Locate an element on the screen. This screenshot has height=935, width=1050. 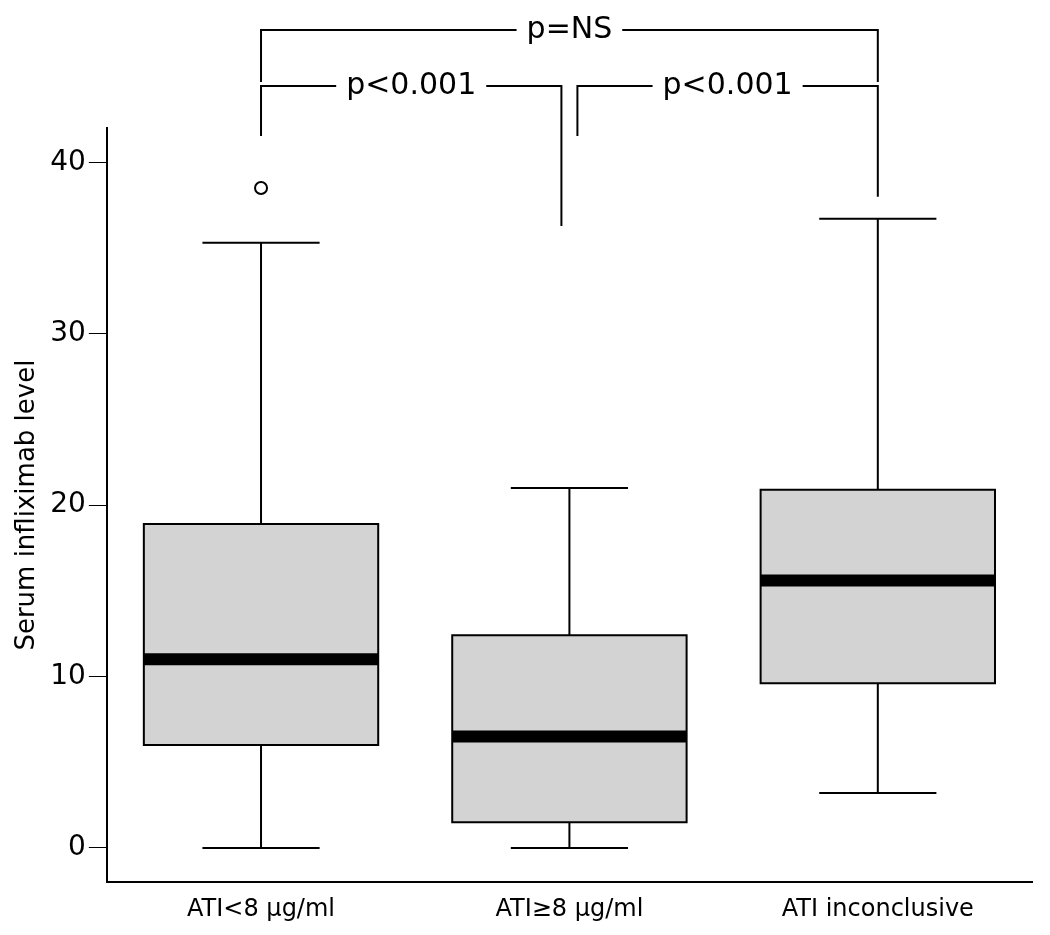
text: p=NS is located at coordinates (569, 27).